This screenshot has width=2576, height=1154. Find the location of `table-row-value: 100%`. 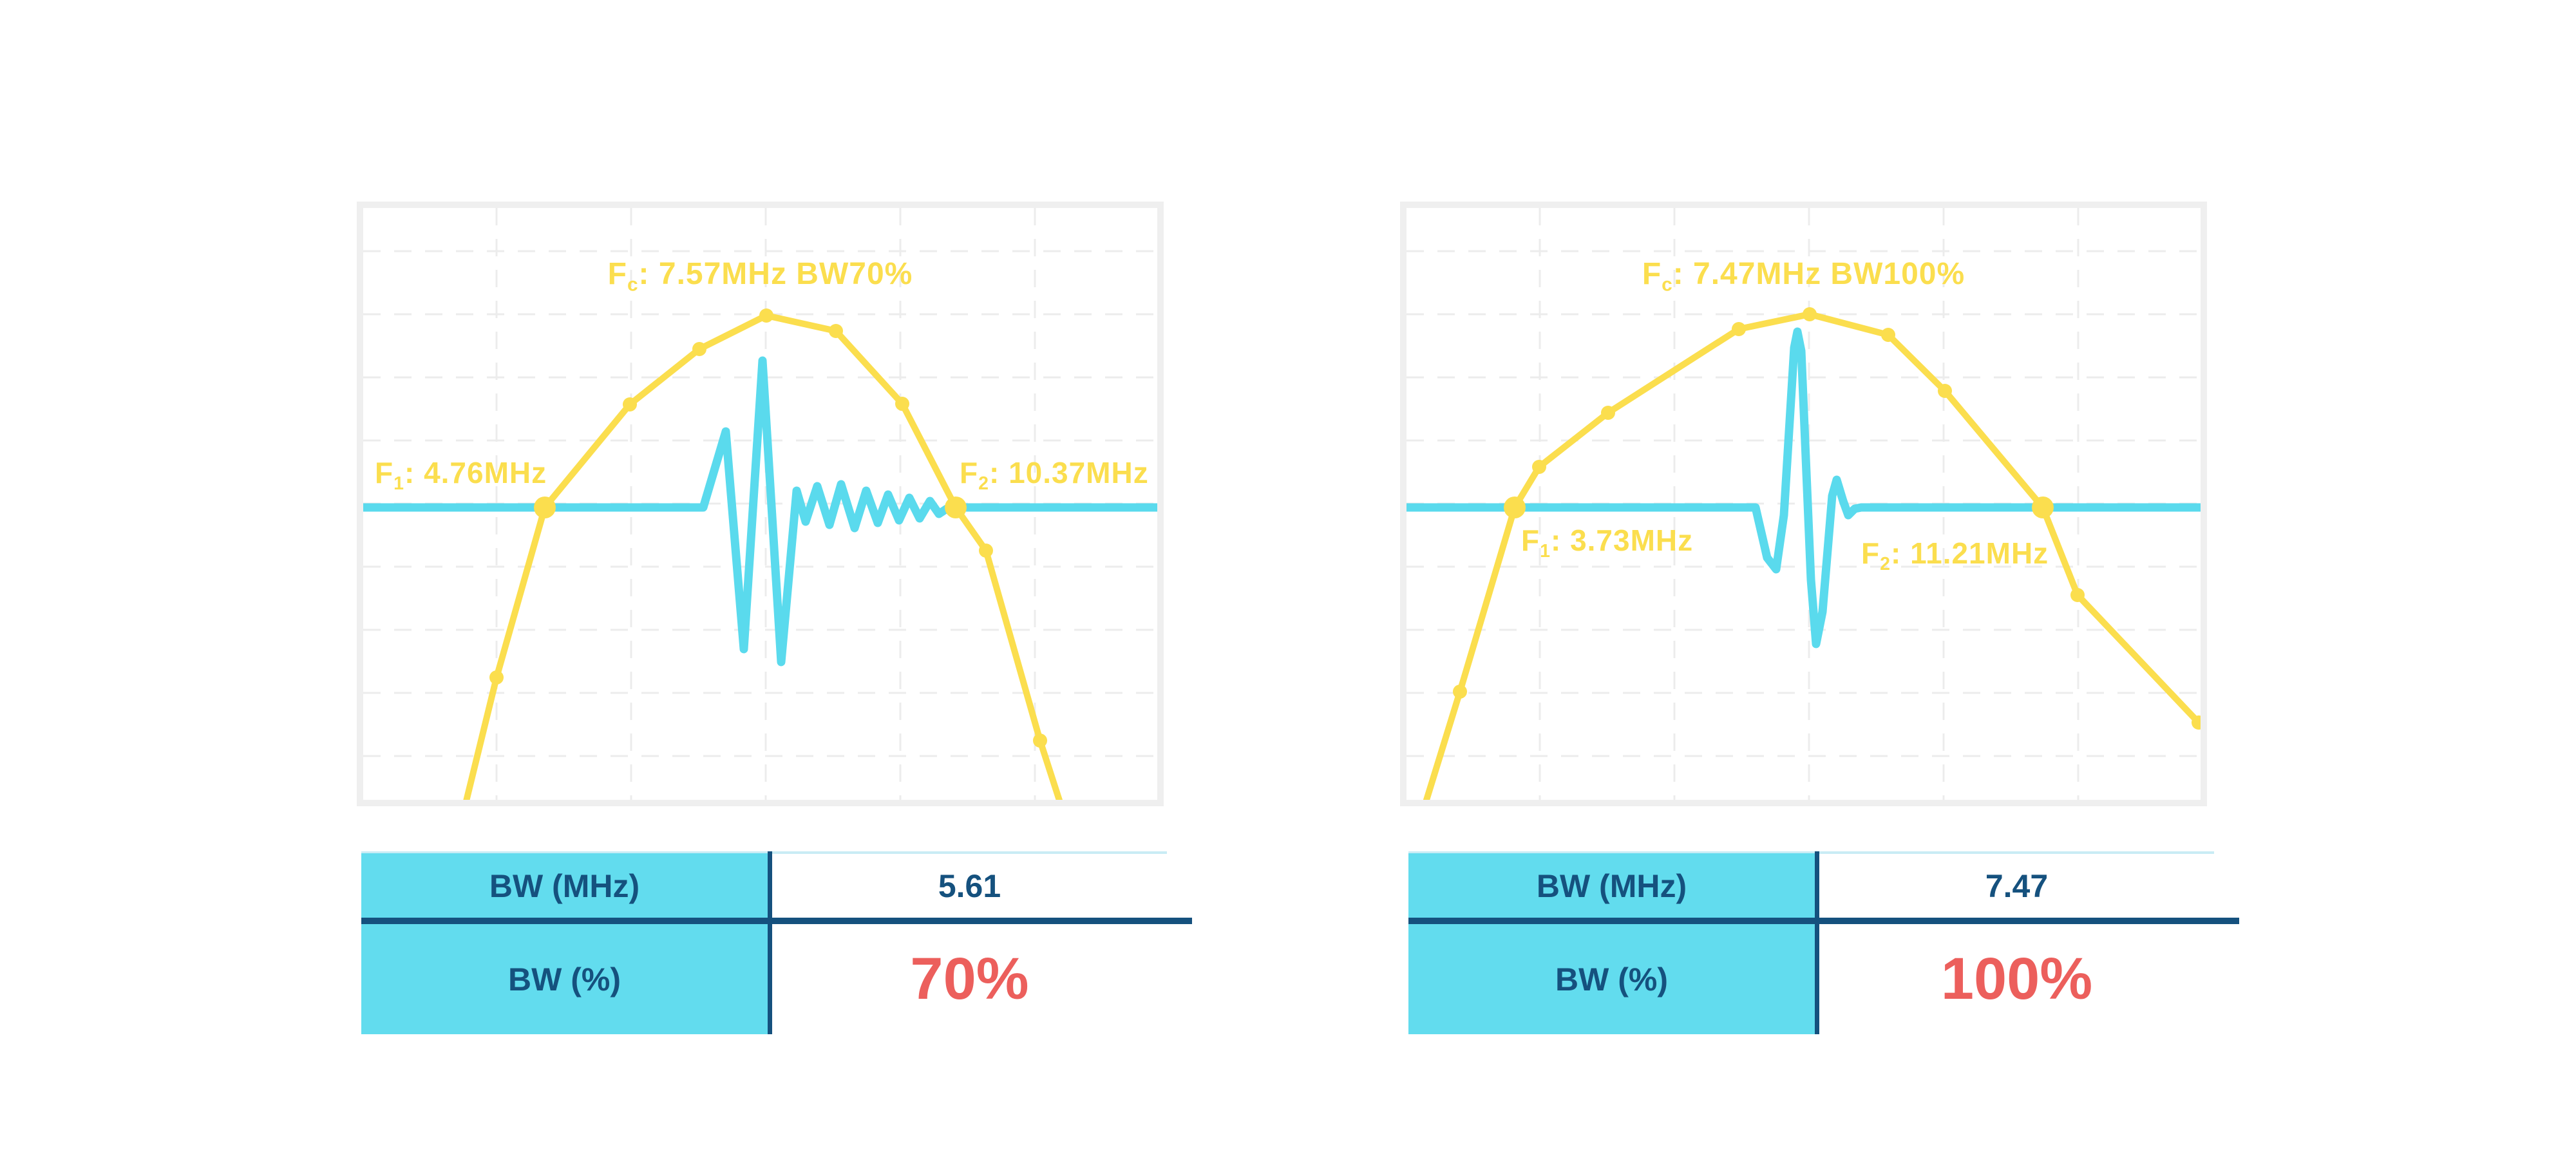

table-row-value: 100% is located at coordinates (2016, 979).